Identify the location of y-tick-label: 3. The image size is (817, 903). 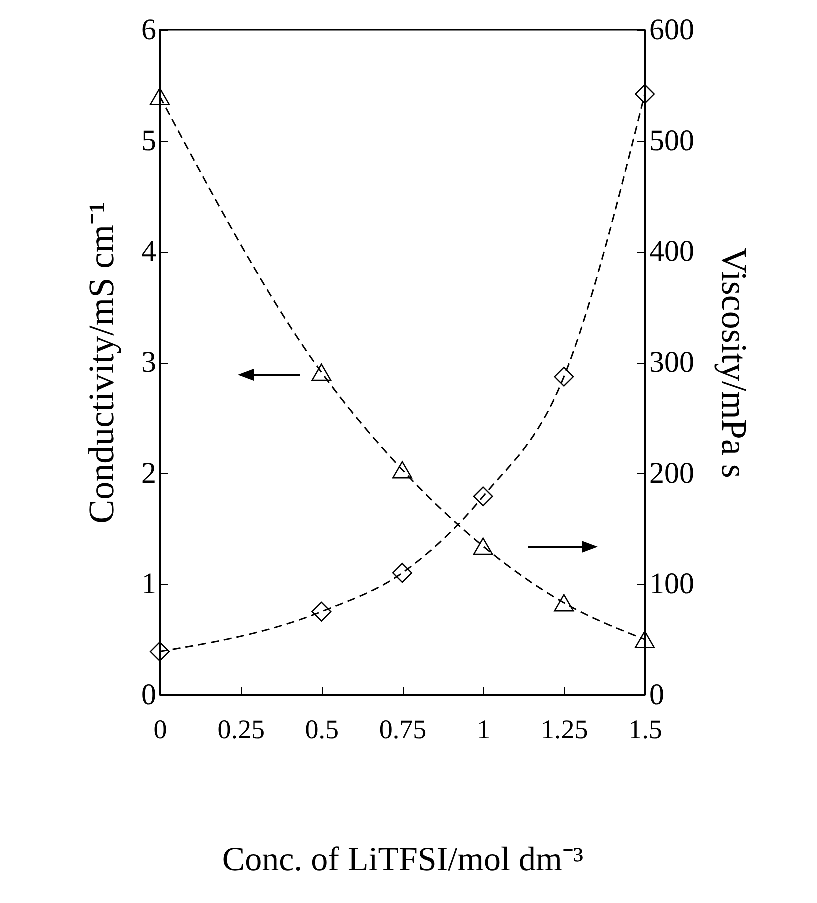
(149, 362).